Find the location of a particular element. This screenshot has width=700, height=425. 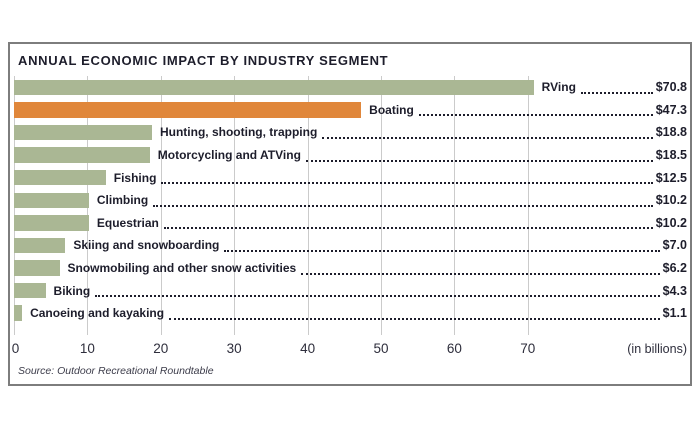

bar-label: Equestrian is located at coordinates (127, 222).